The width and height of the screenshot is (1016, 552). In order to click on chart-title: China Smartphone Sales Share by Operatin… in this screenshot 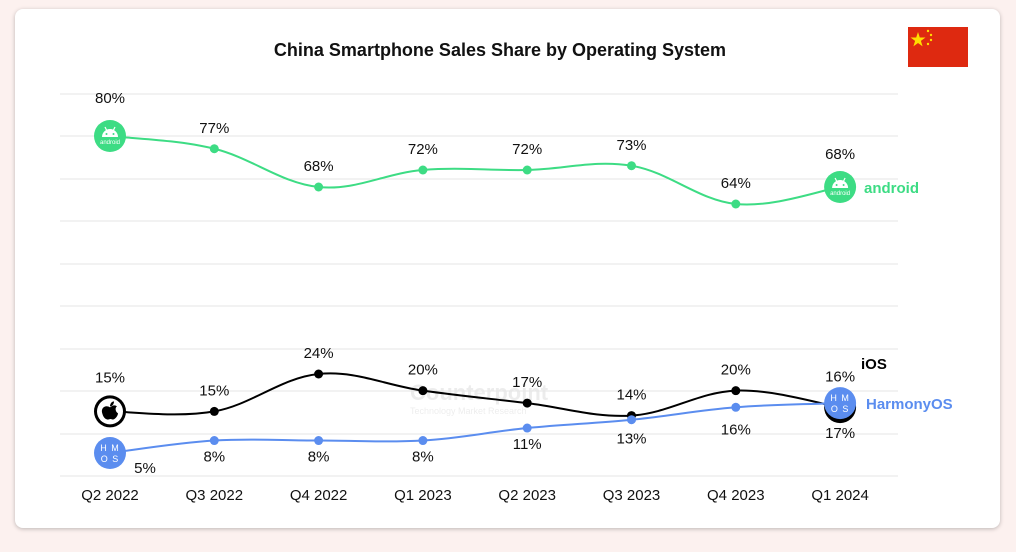, I will do `click(500, 50)`.